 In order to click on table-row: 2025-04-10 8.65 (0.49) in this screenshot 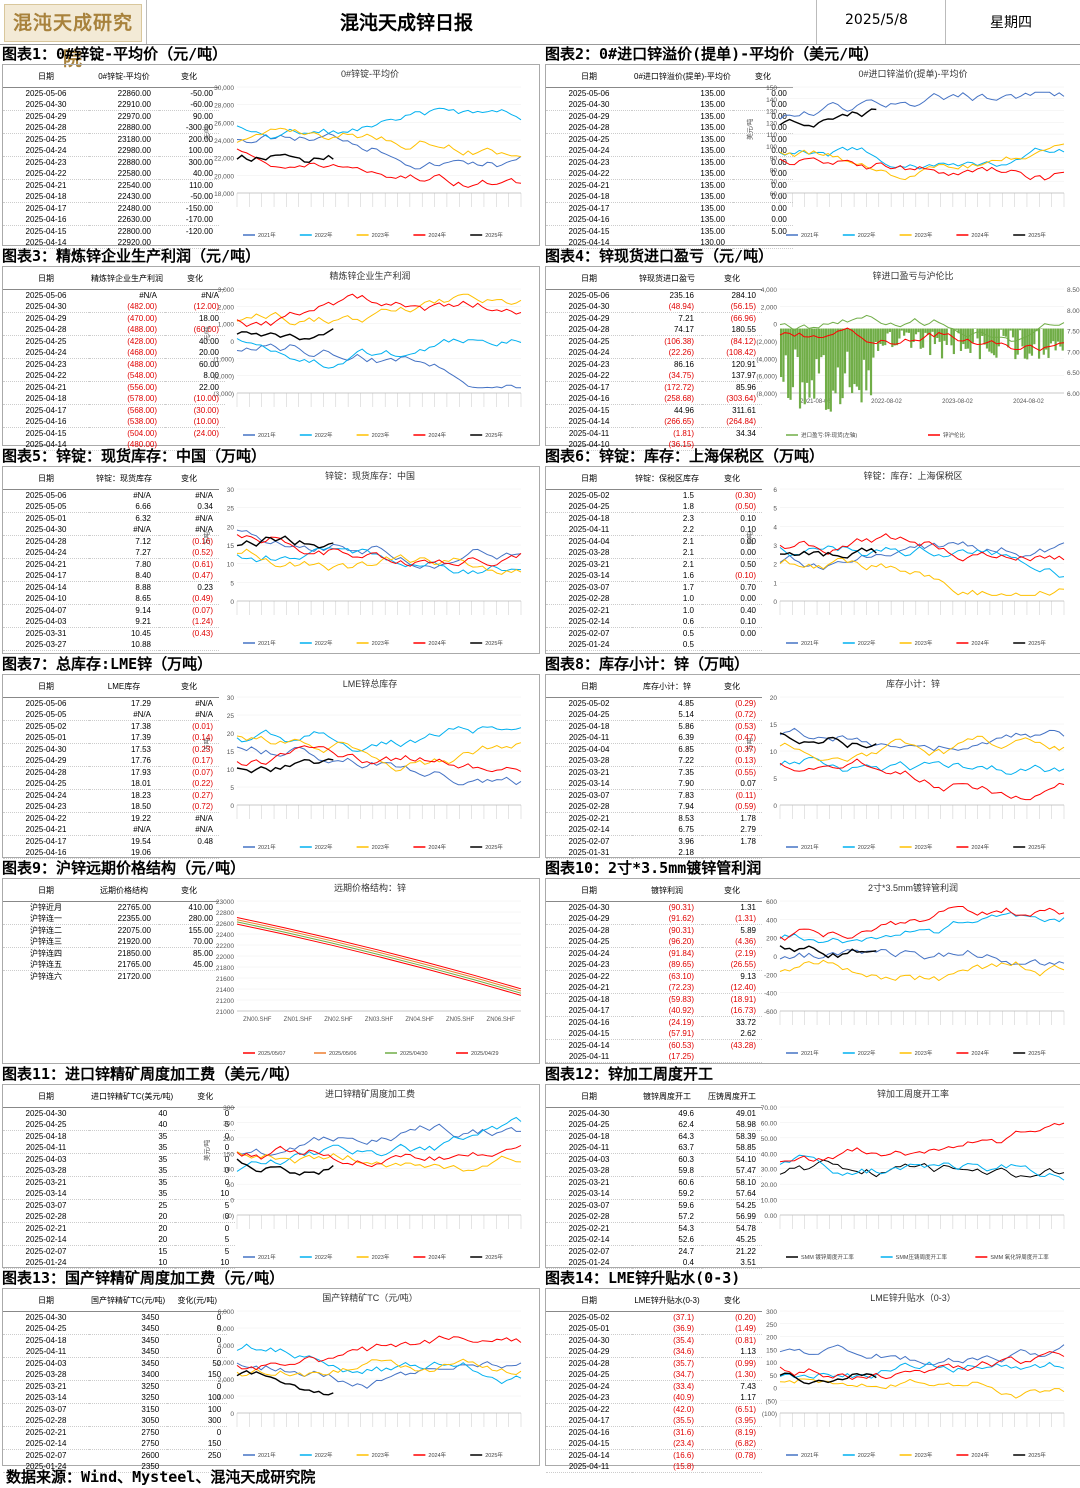, I will do `click(111, 599)`.